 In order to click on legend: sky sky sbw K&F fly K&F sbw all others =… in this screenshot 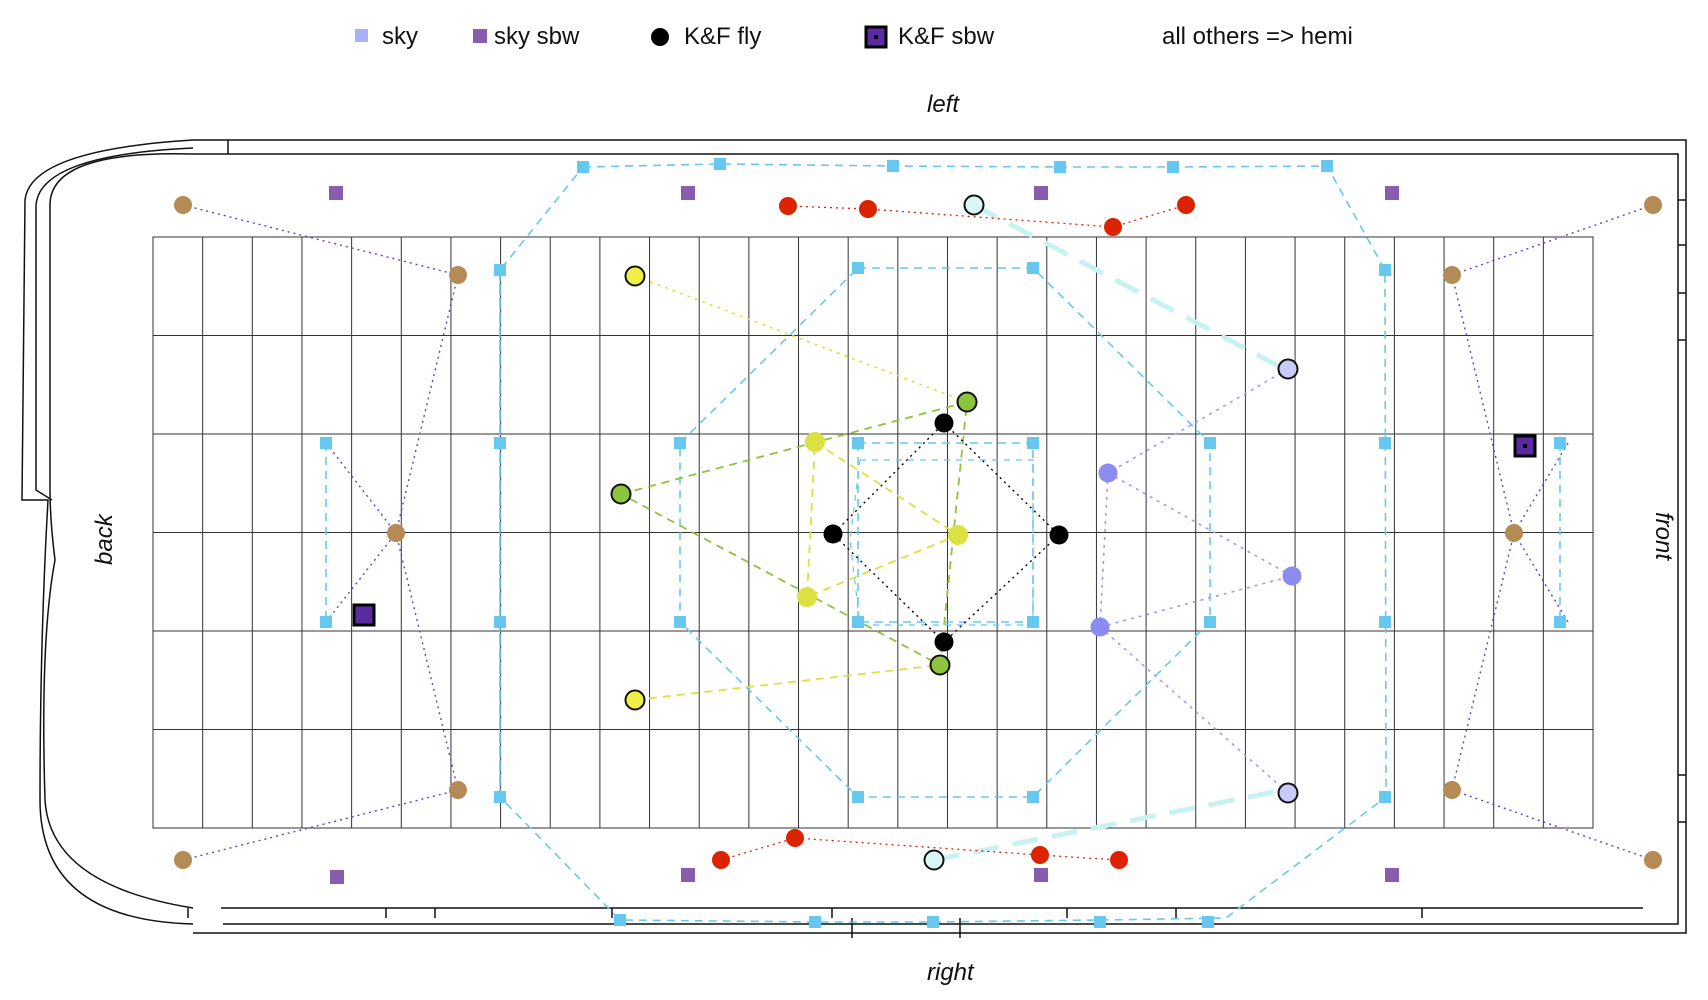, I will do `click(854, 36)`.